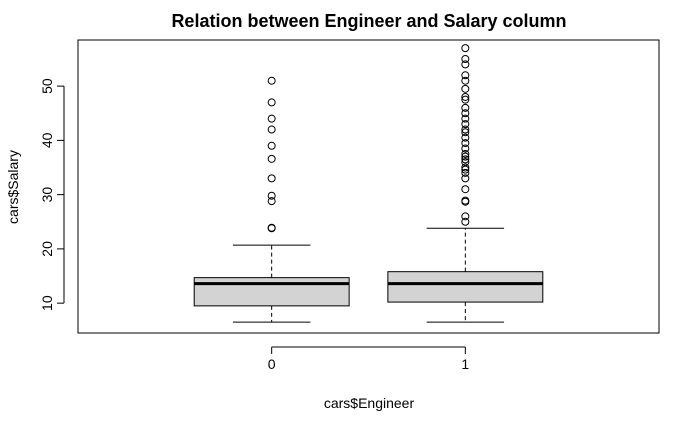 This screenshot has width=700, height=432. Describe the element at coordinates (369, 403) in the screenshot. I see `x-axis-label: cars$Engineer` at that location.